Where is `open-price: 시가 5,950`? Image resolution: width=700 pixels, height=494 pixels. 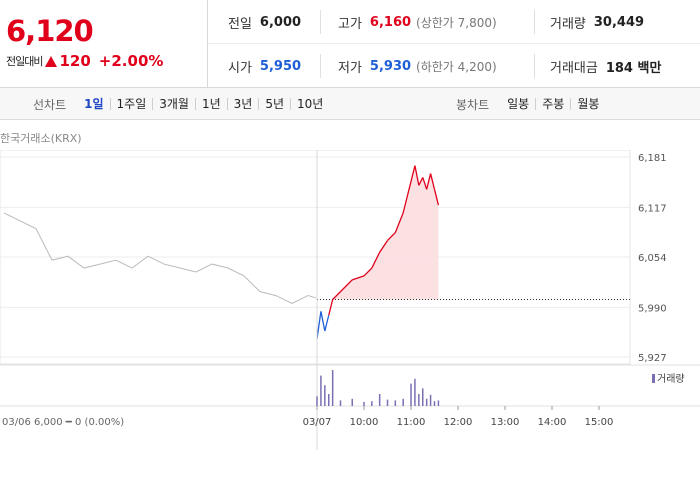 open-price: 시가 5,950 is located at coordinates (264, 66).